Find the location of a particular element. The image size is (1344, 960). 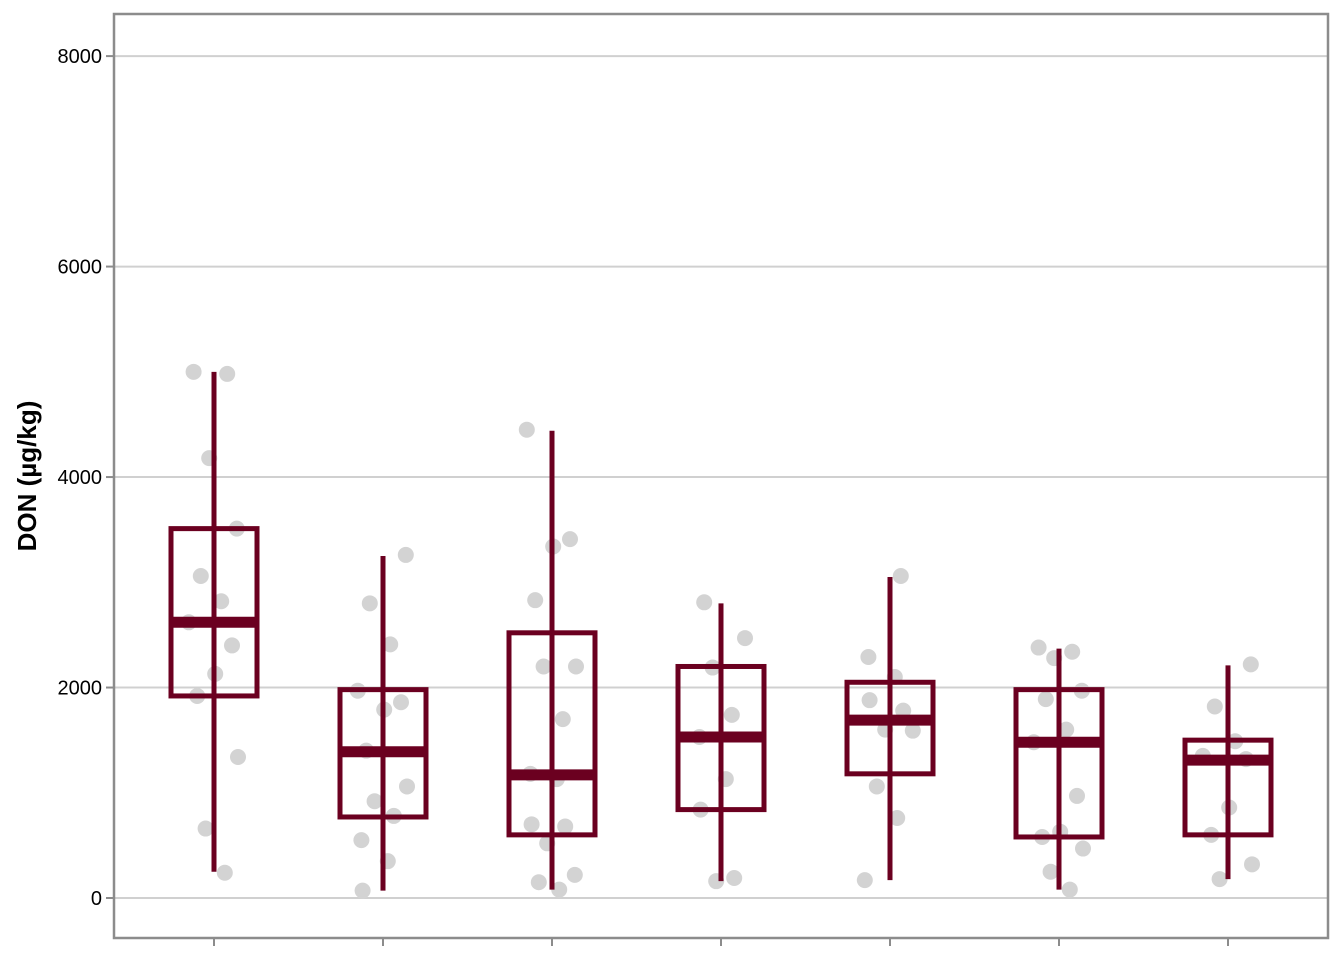

y-tick-label: 8000 is located at coordinates (80, 57).